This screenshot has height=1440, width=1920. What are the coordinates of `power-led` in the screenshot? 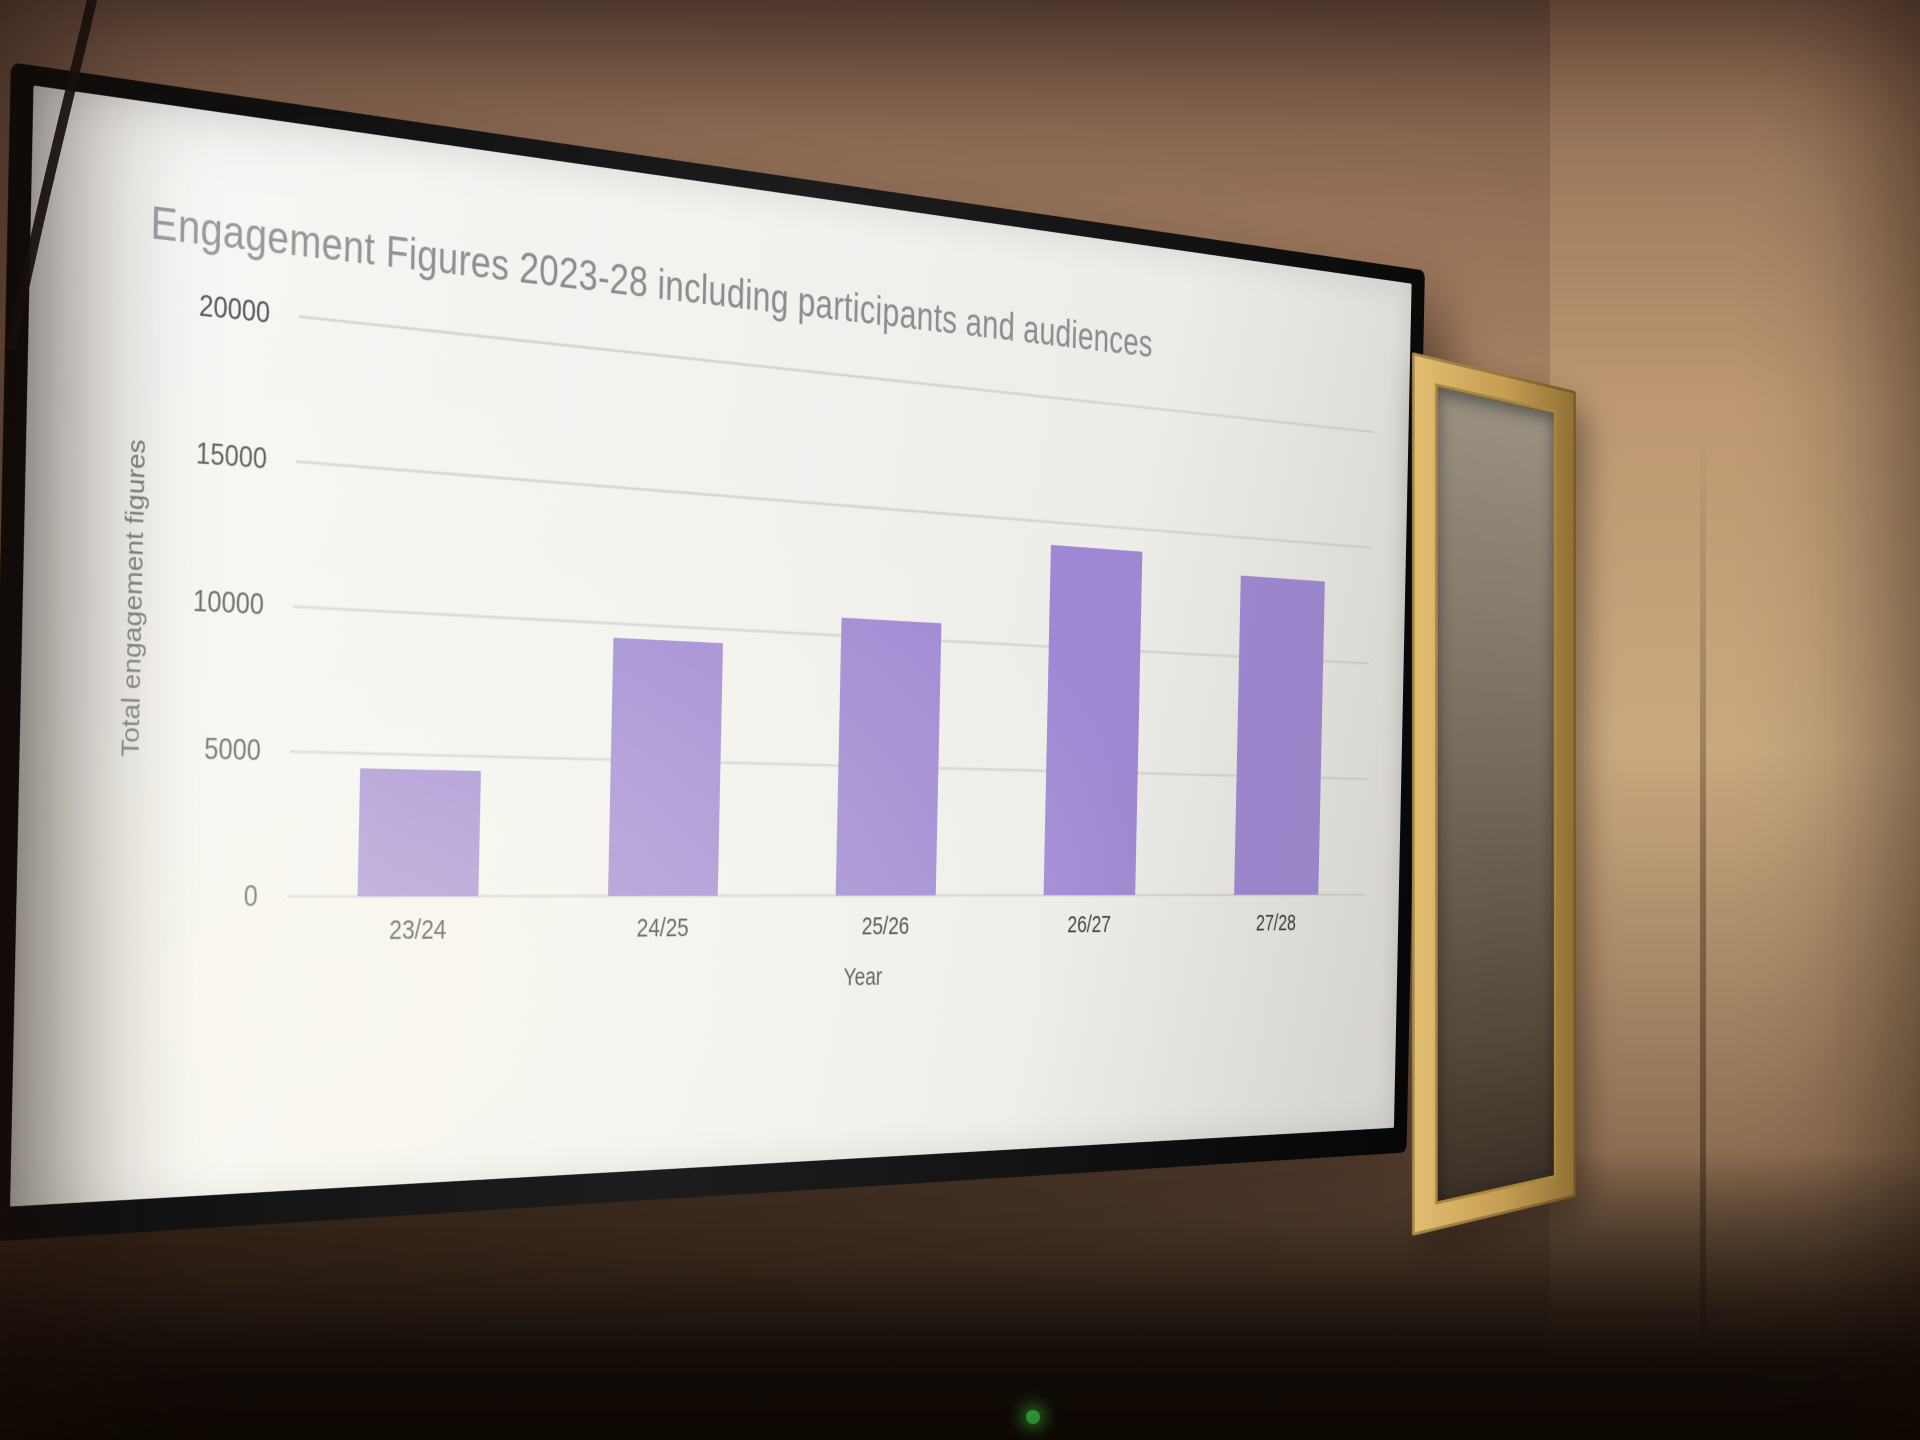 It's located at (1033, 1417).